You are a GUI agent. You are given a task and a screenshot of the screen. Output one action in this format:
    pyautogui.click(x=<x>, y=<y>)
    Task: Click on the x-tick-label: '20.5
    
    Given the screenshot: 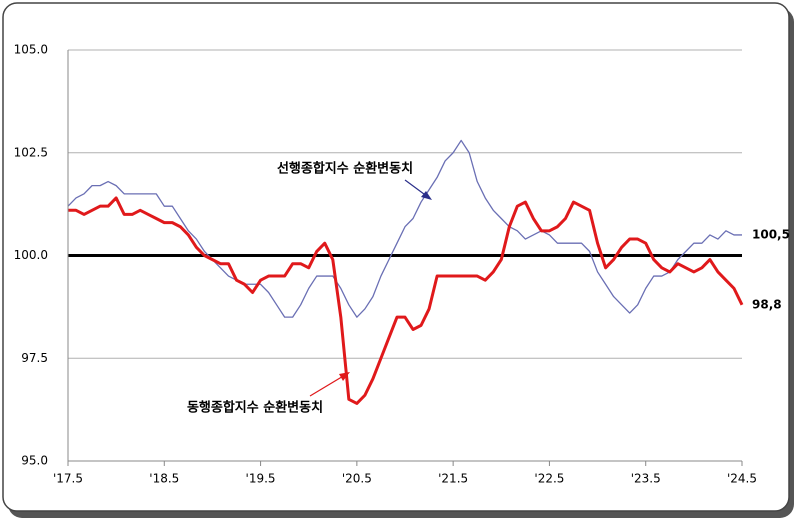 What is the action you would take?
    pyautogui.click(x=357, y=479)
    